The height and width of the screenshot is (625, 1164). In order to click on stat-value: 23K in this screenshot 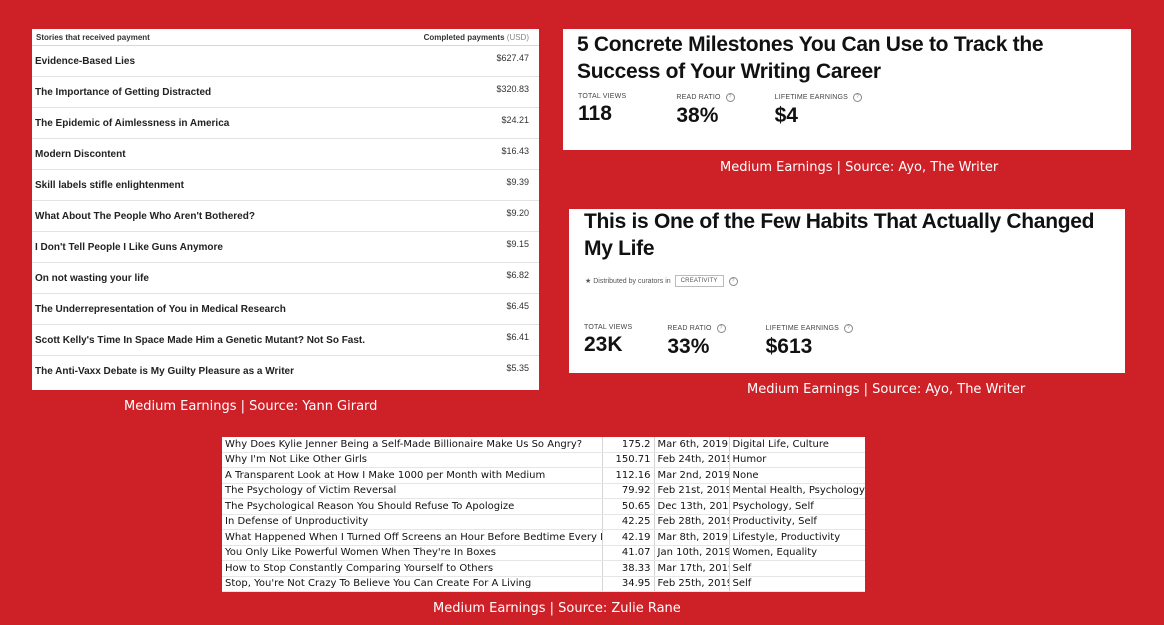, I will do `click(603, 344)`.